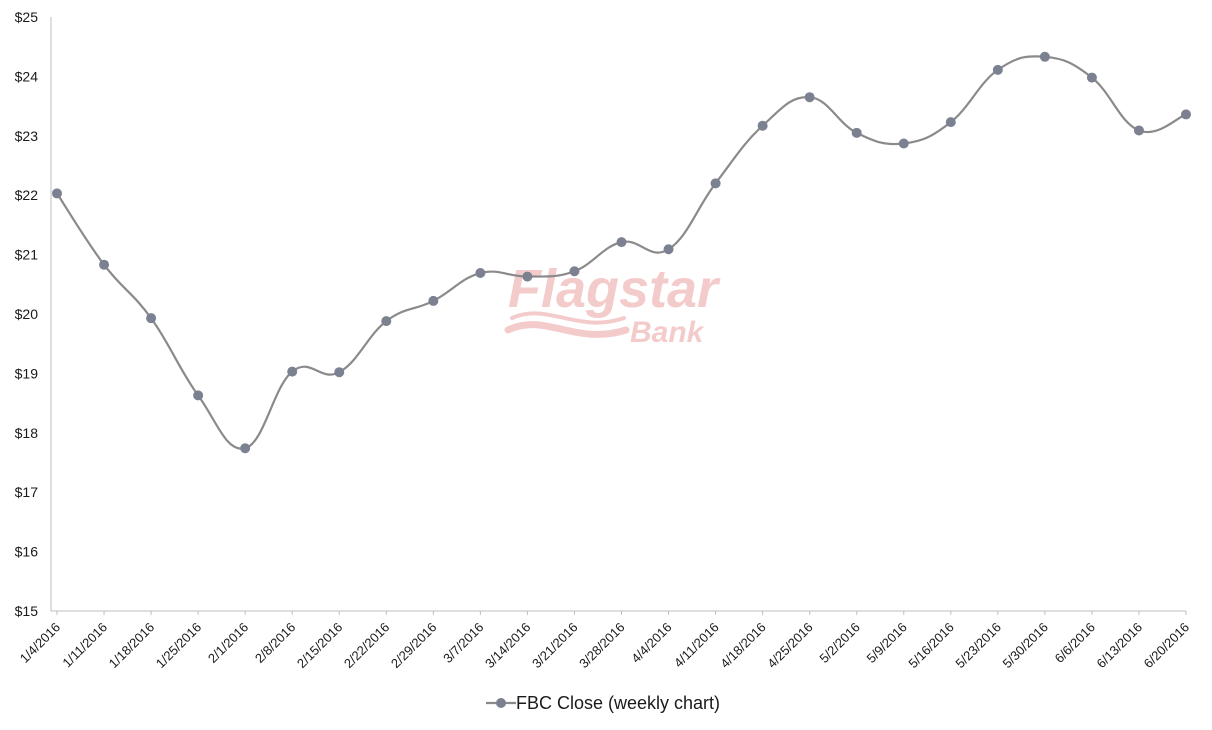 The image size is (1212, 730). I want to click on x-tick-label: 5/30/2016, so click(1025, 646).